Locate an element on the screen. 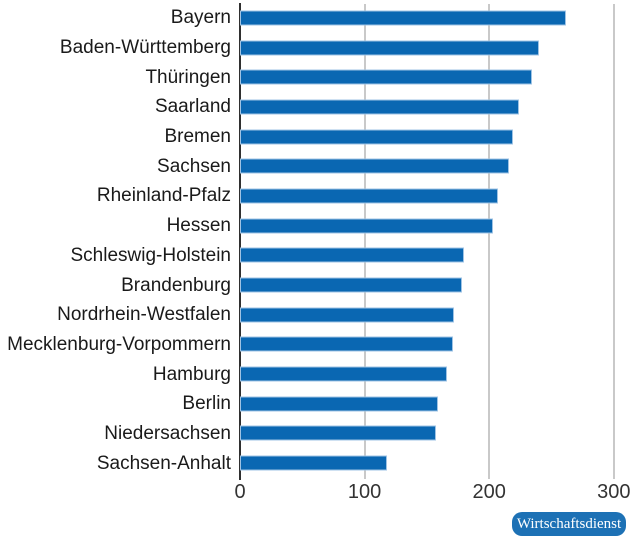 The image size is (630, 539). bar-row: Nordrhein-Westfalen is located at coordinates (315, 315).